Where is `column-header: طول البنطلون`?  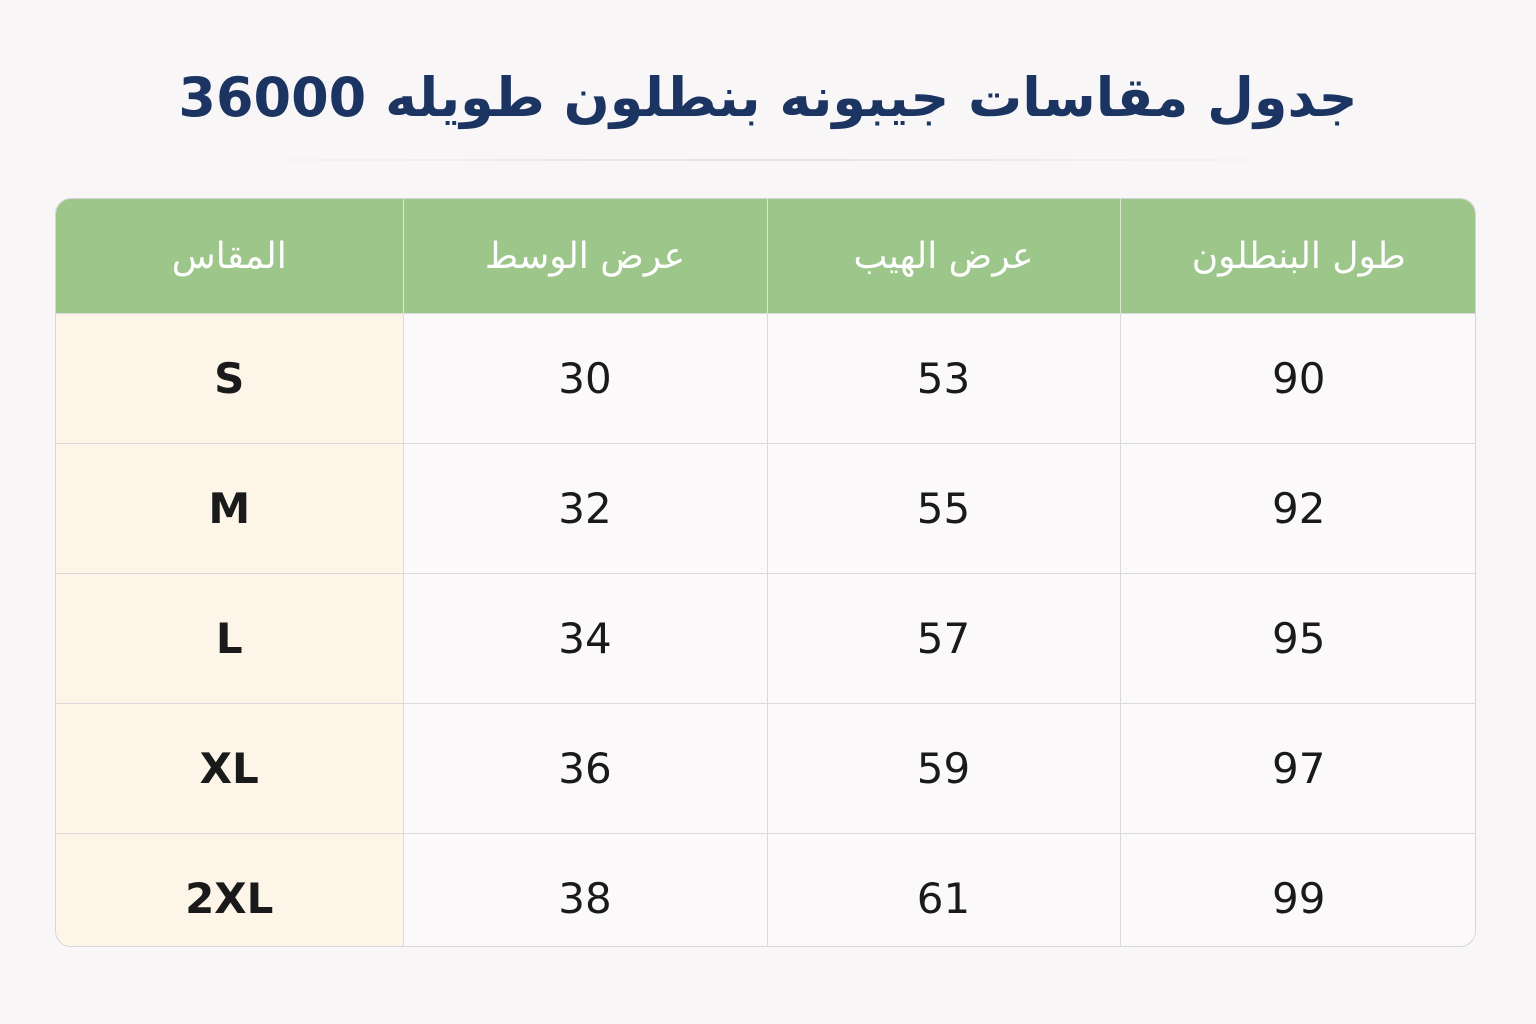
column-header: طول البنطلون is located at coordinates (1297, 256).